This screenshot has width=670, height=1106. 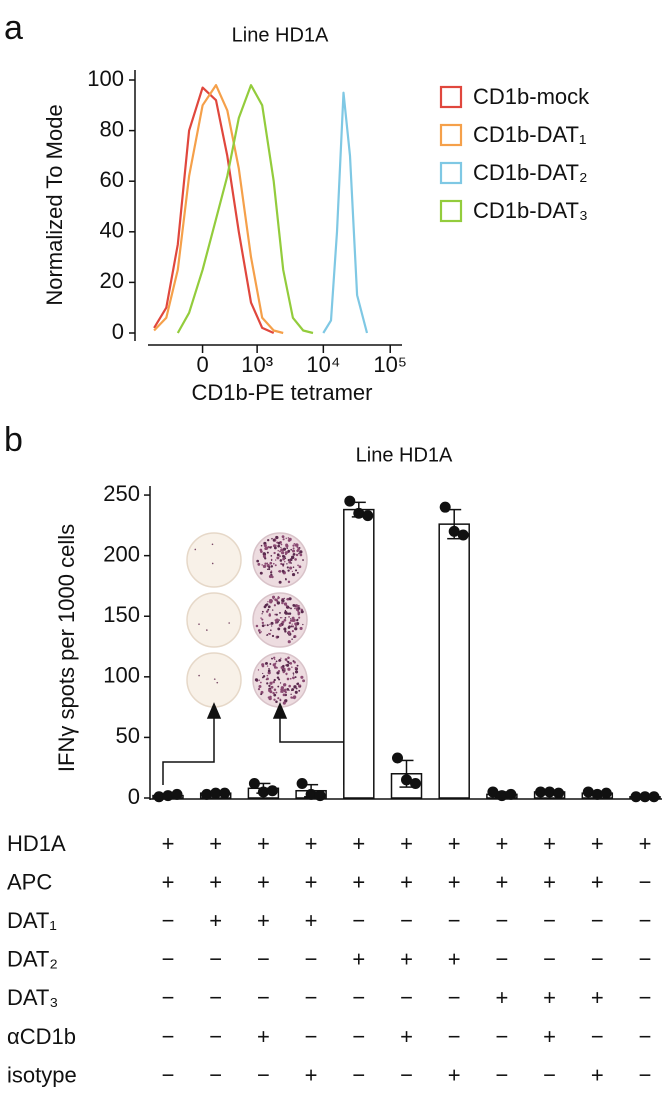 I want to click on condition-label: APC, so click(x=29, y=881).